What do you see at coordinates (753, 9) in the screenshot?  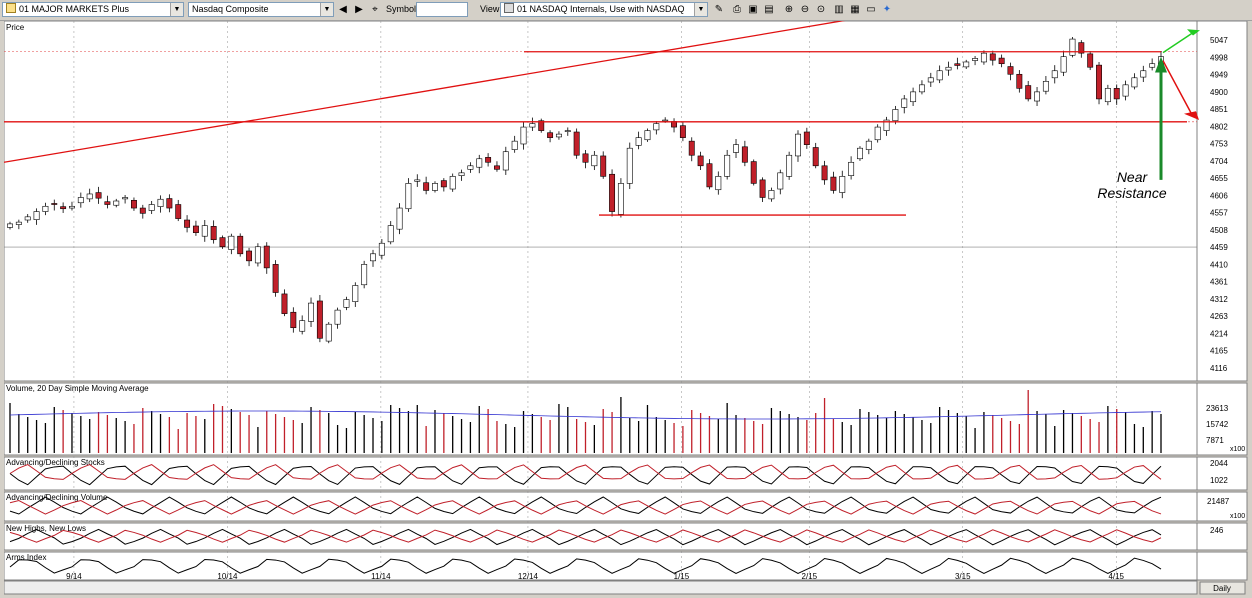 I see `save-icon: ▣` at bounding box center [753, 9].